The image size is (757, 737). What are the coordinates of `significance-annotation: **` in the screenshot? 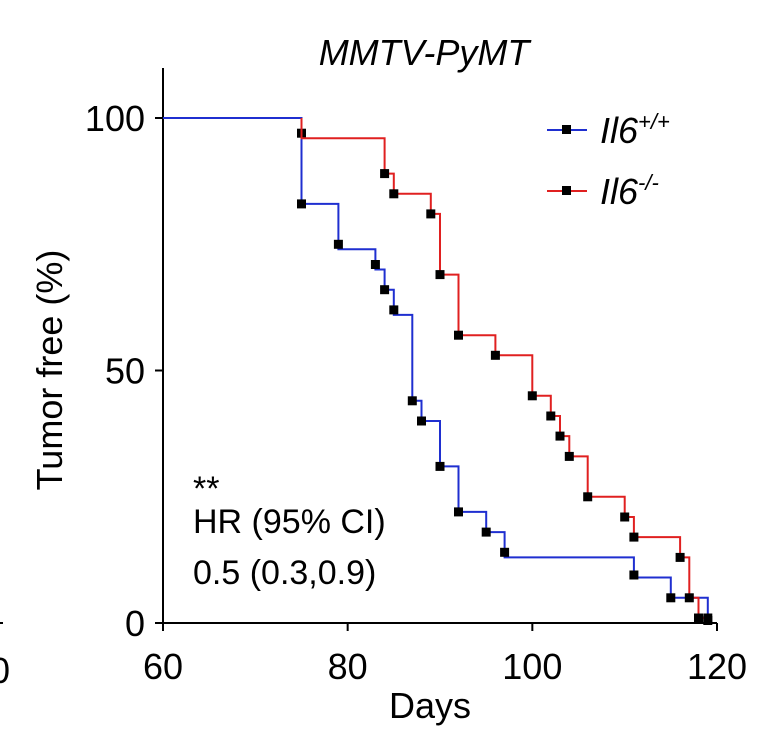 It's located at (206, 489).